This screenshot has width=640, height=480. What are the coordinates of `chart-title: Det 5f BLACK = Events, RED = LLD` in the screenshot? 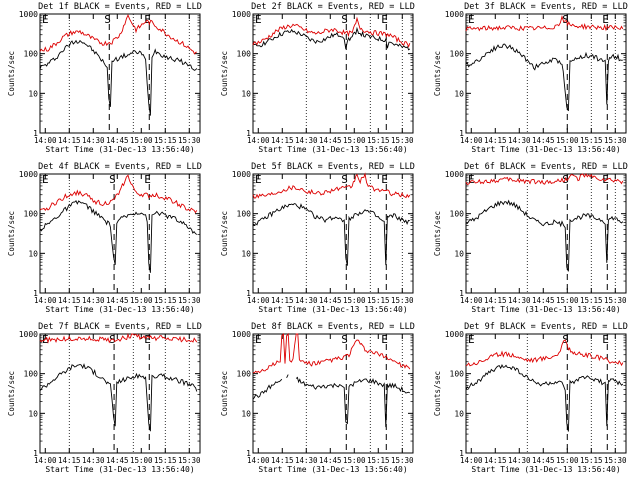 It's located at (333, 167).